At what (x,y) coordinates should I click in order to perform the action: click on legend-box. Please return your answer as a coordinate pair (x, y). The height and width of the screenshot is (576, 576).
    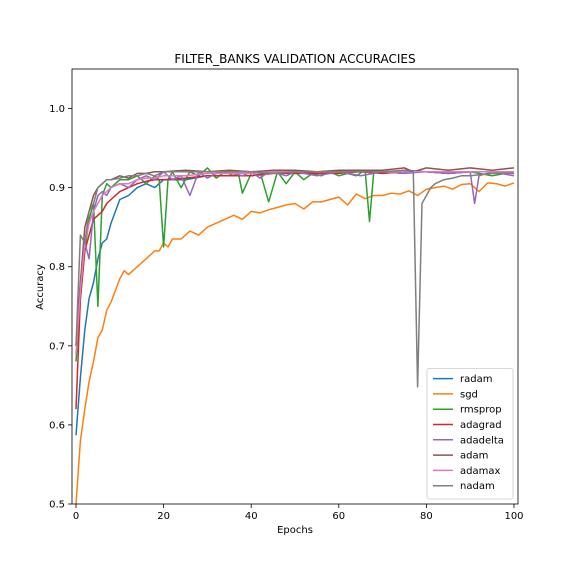
    Looking at the image, I should click on (470, 434).